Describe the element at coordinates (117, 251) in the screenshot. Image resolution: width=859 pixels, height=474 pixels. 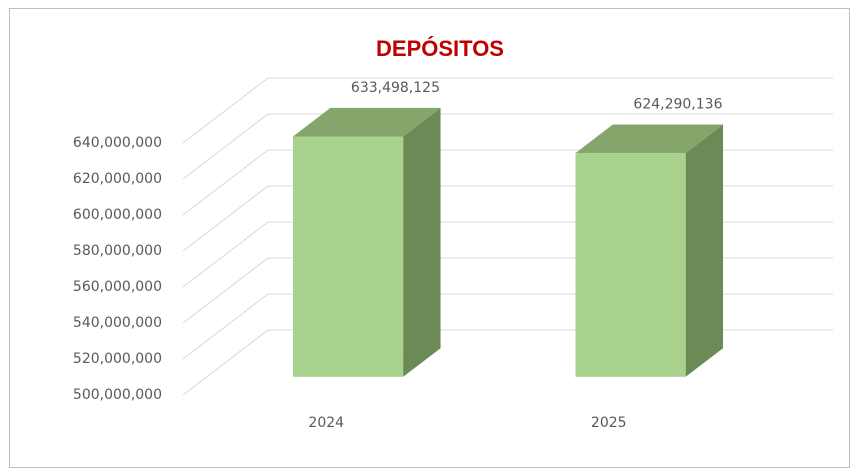
I see `y-tick-label: 580,000,000` at that location.